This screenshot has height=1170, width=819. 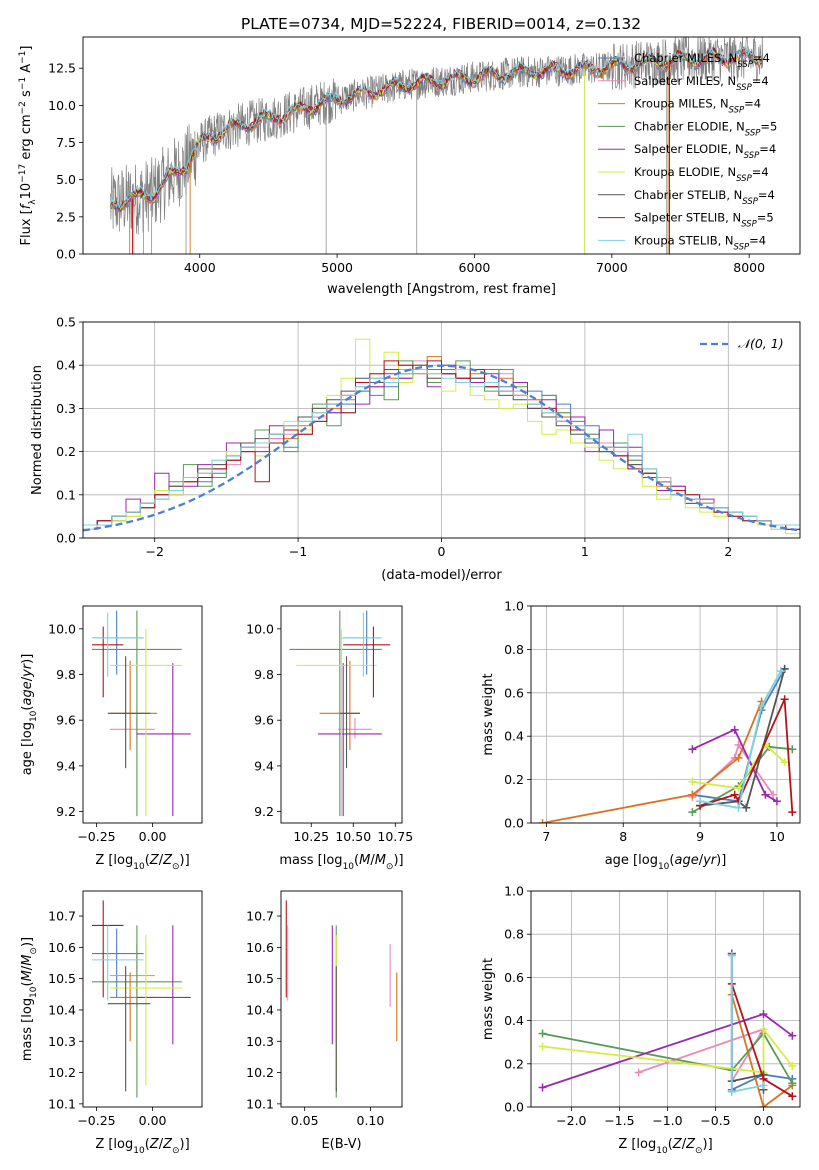 I want to click on x-tick-label: 5000, so click(x=337, y=267).